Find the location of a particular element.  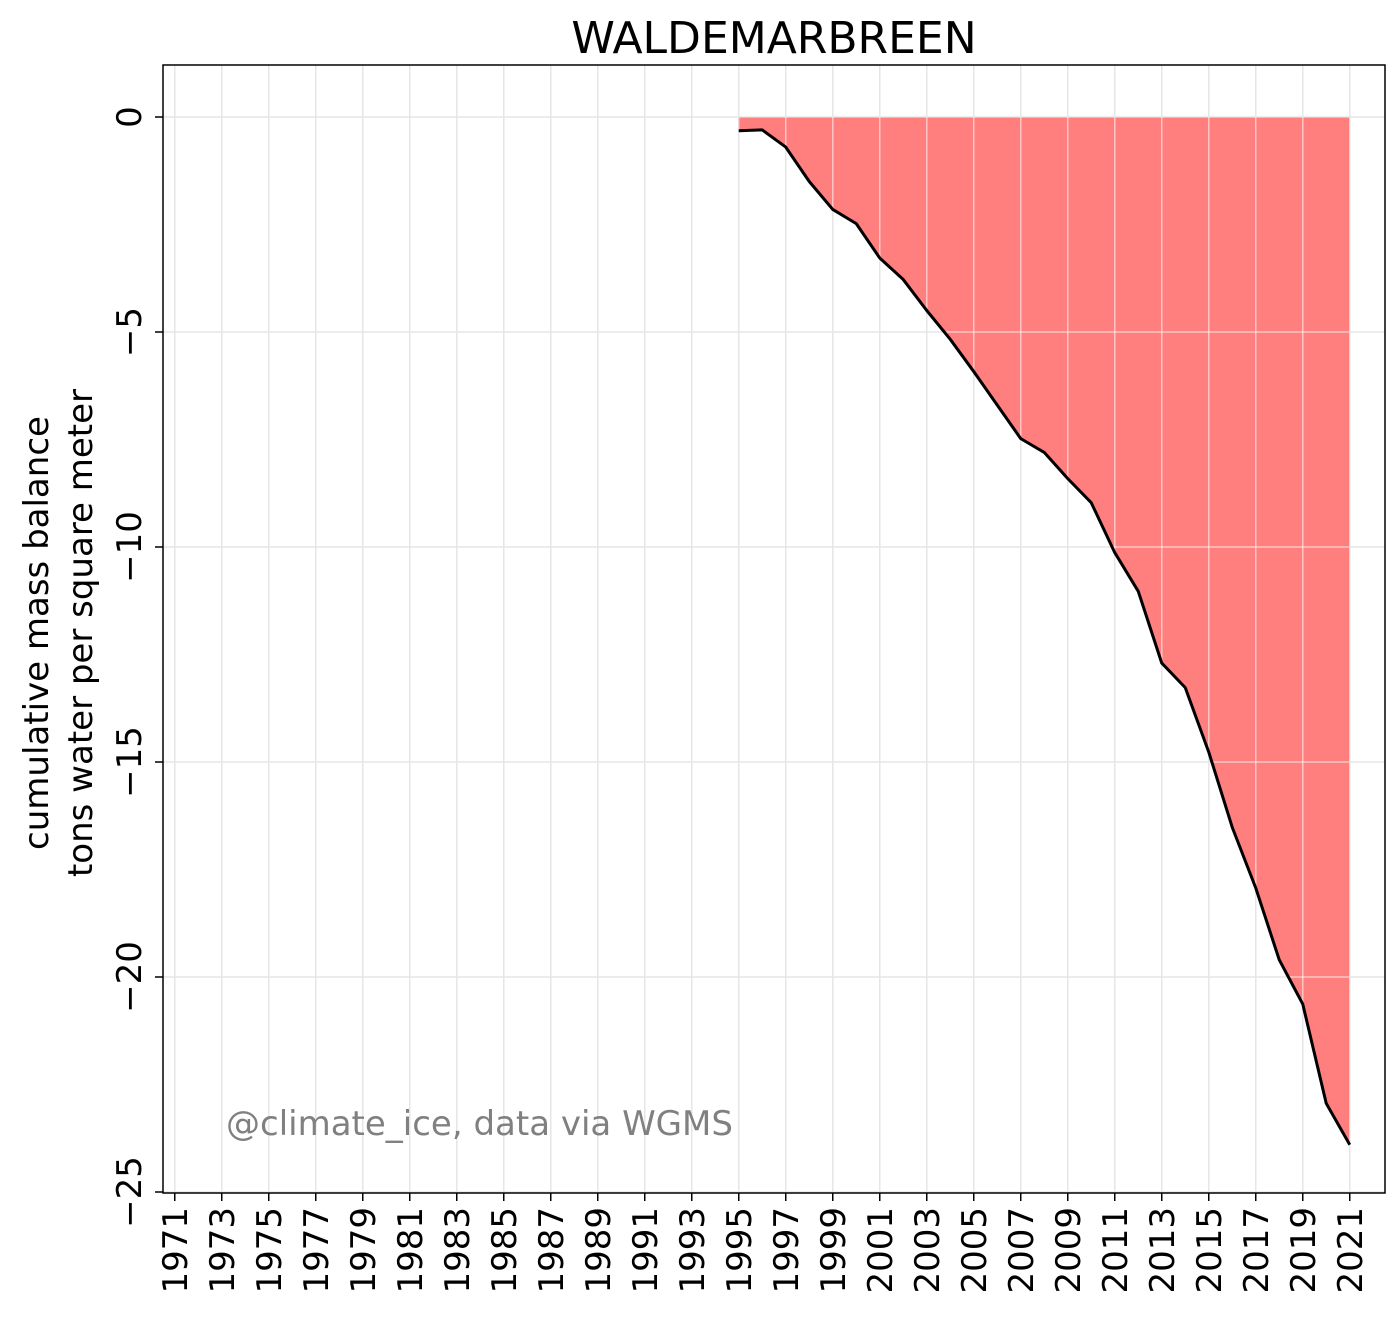

x-tick-label: 2015 is located at coordinates (1210, 1250).